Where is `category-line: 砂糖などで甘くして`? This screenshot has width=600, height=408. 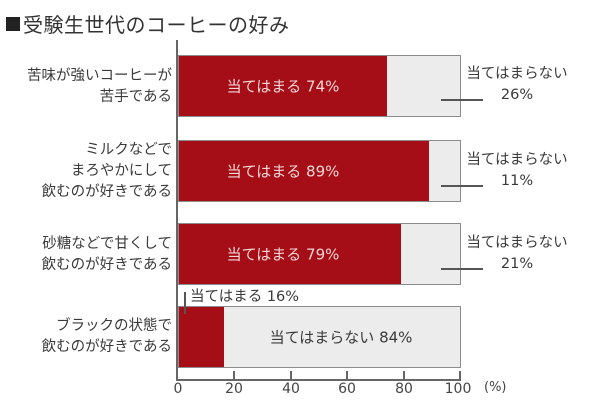
category-line: 砂糖などで甘くして is located at coordinates (107, 244).